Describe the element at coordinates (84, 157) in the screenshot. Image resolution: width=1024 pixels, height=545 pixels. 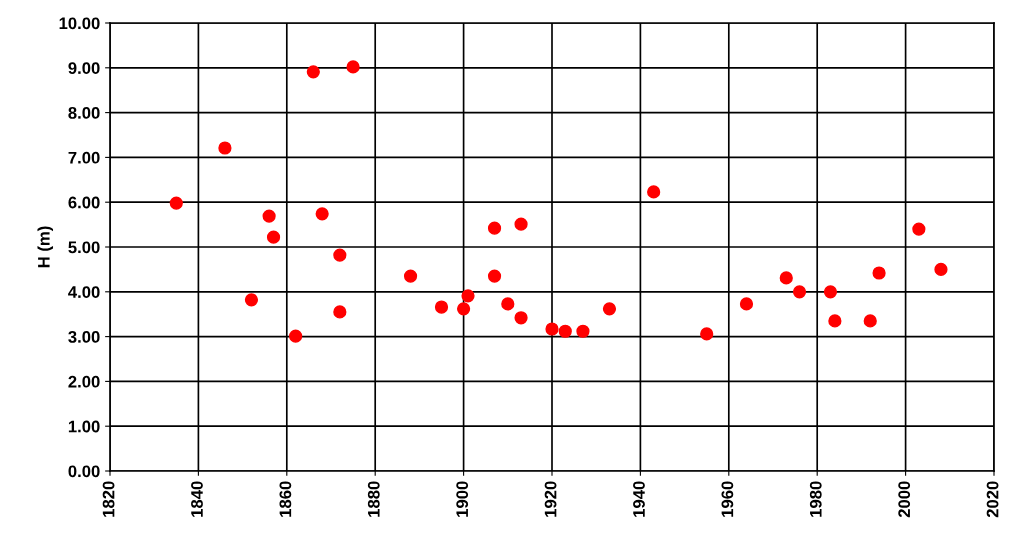
I see `y-tick-label: 7.00` at that location.